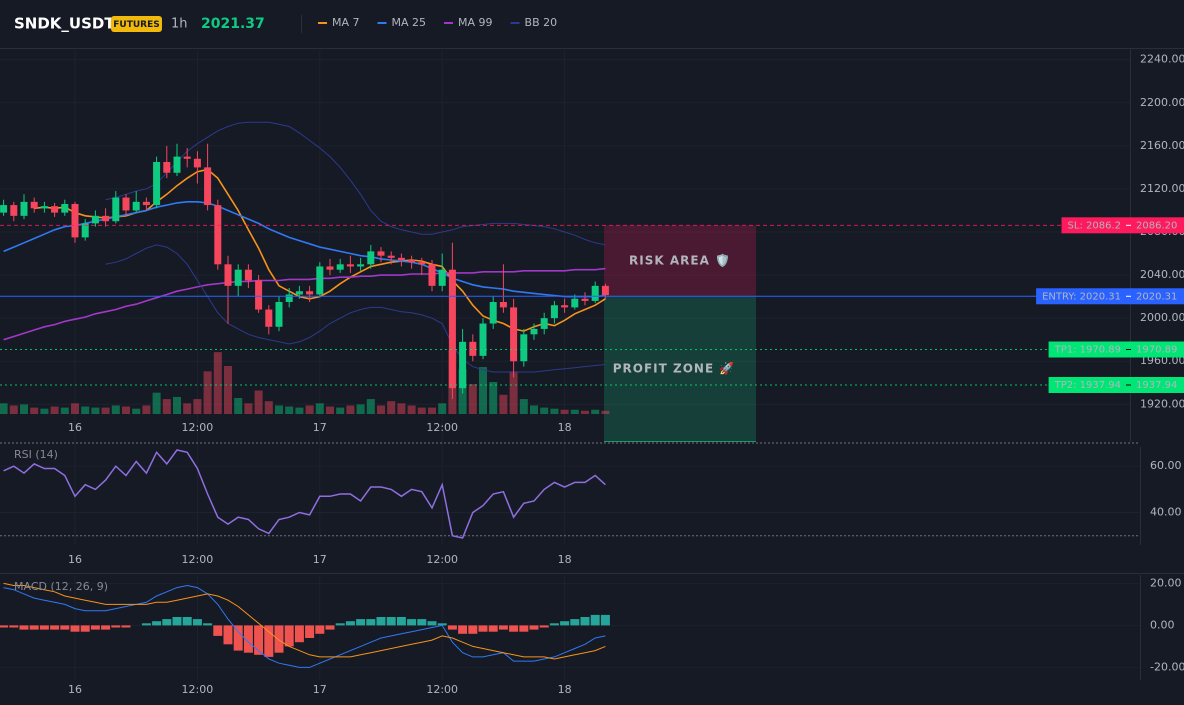 This screenshot has width=1184, height=705. I want to click on y-tick-label: 2240.00, so click(1162, 59).